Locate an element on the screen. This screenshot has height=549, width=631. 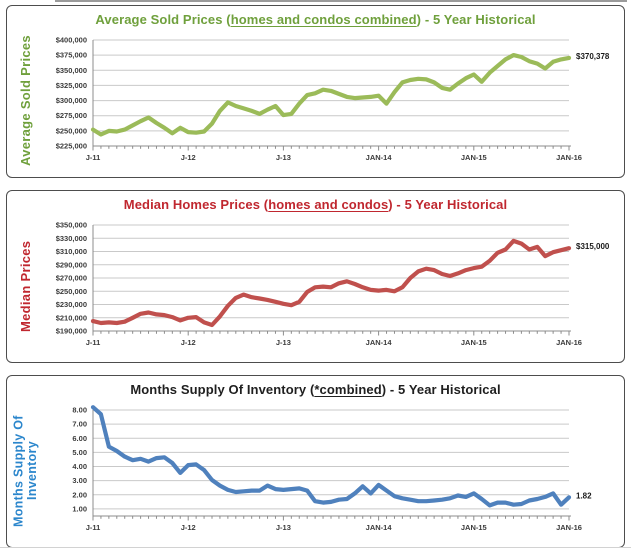
y-axis-tick-label: $300,000 is located at coordinates (71, 100).